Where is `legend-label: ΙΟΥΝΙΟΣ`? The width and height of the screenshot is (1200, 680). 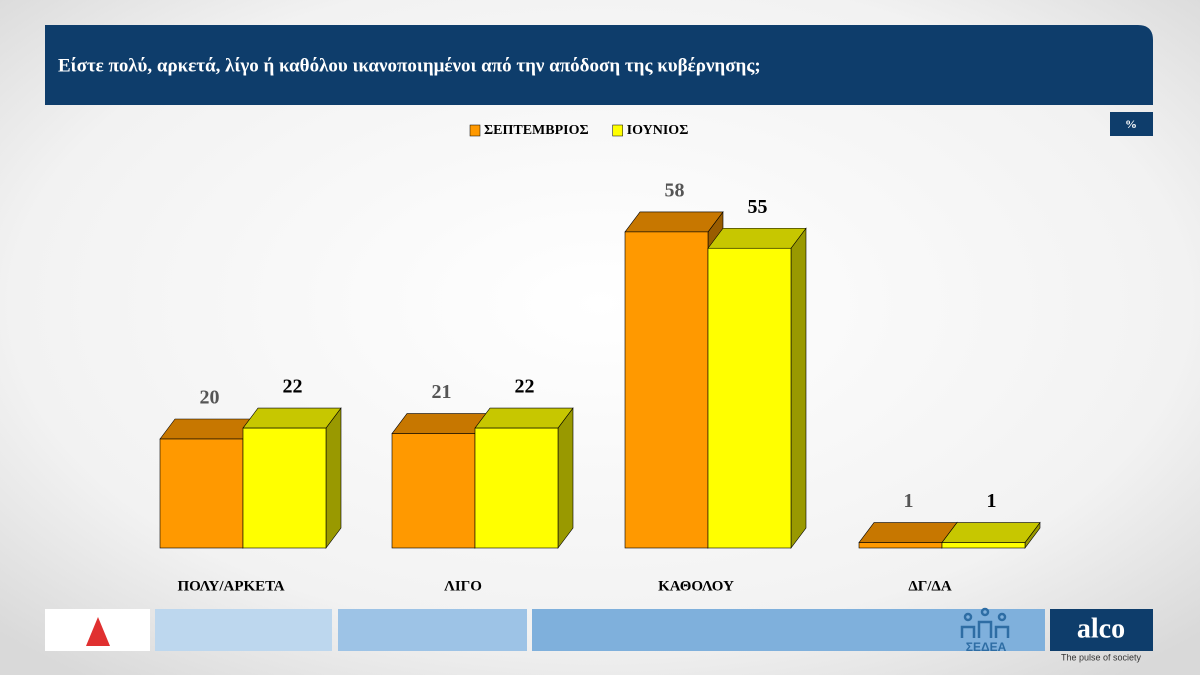
legend-label: ΙΟΥΝΙΟΣ is located at coordinates (658, 130).